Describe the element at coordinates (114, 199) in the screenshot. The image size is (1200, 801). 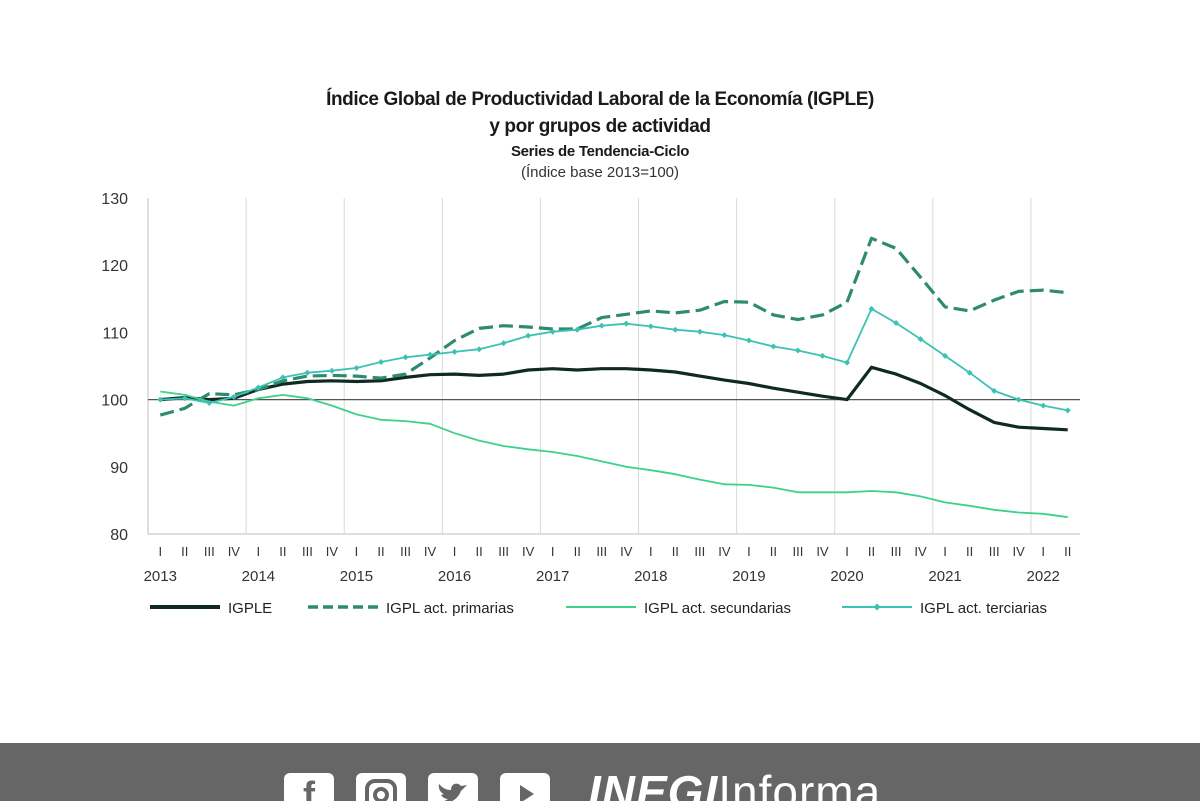
I see `y-tick-label: 130` at that location.